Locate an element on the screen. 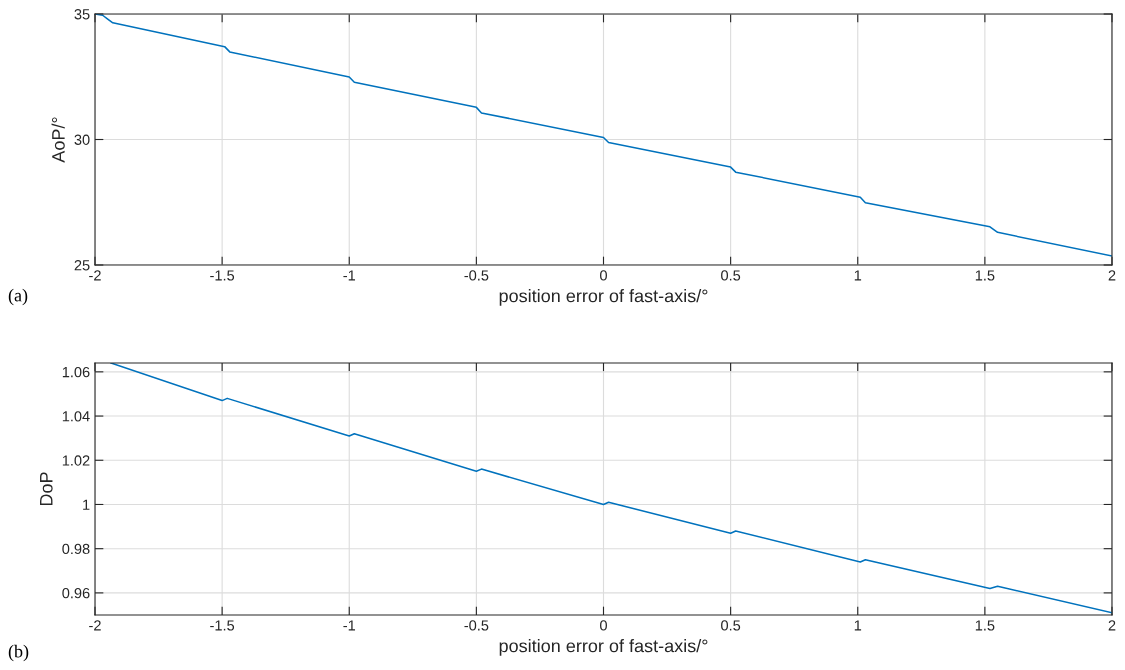  y-tick-label: 1.04 is located at coordinates (76, 416).